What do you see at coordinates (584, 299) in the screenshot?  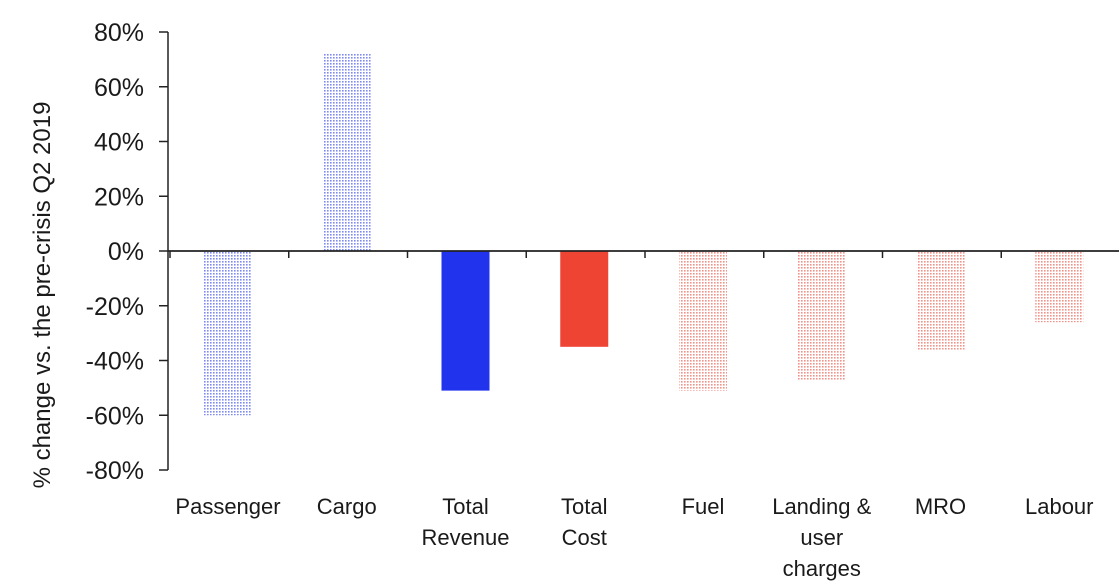 I see `bar-total-cost` at bounding box center [584, 299].